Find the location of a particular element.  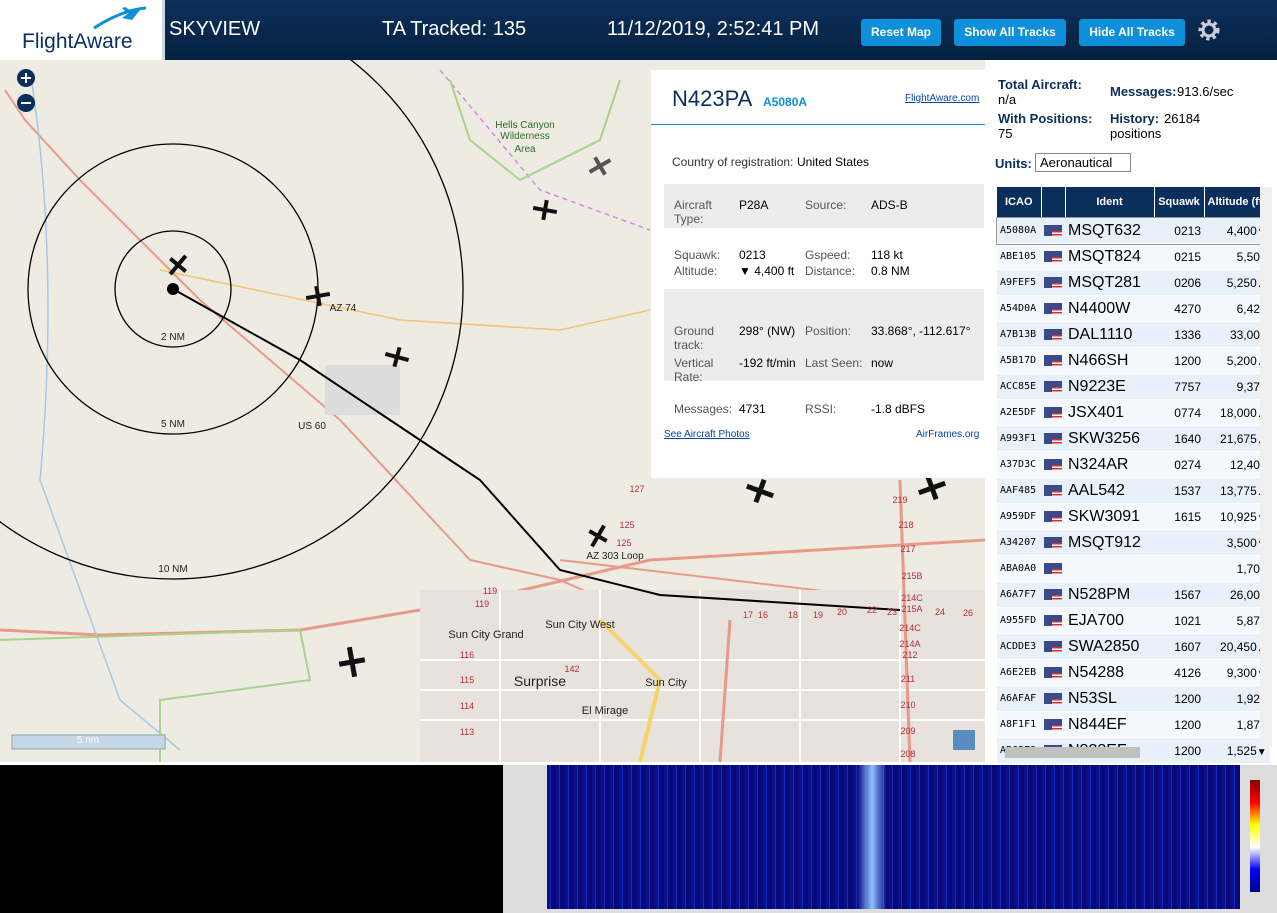

altitude-cell: 1,525▼ is located at coordinates (1237, 750).